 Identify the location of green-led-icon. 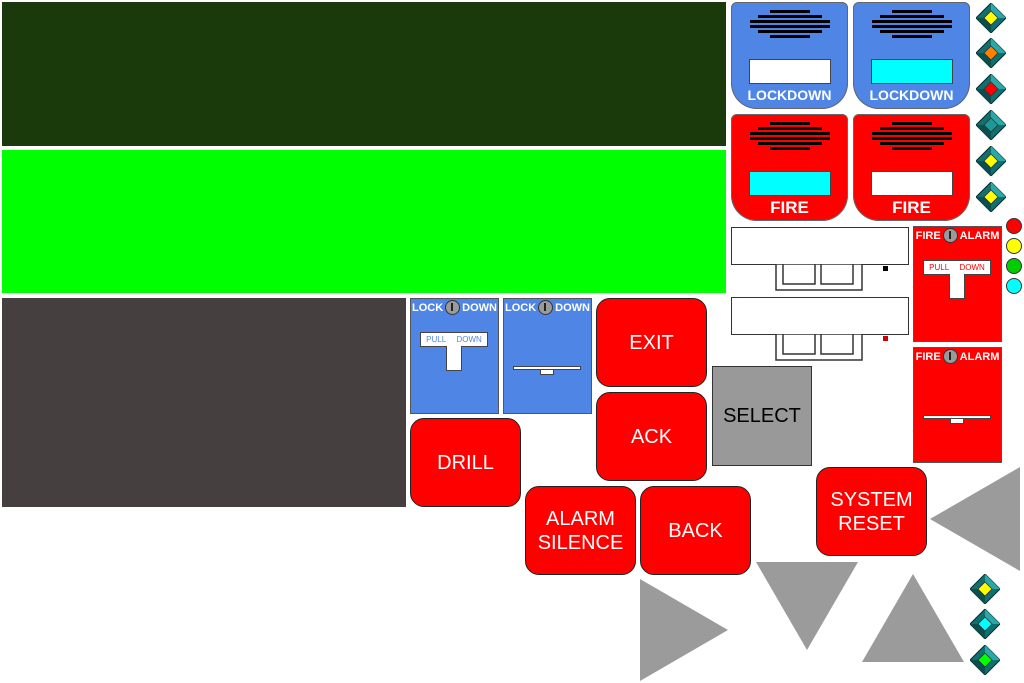
(1014, 266).